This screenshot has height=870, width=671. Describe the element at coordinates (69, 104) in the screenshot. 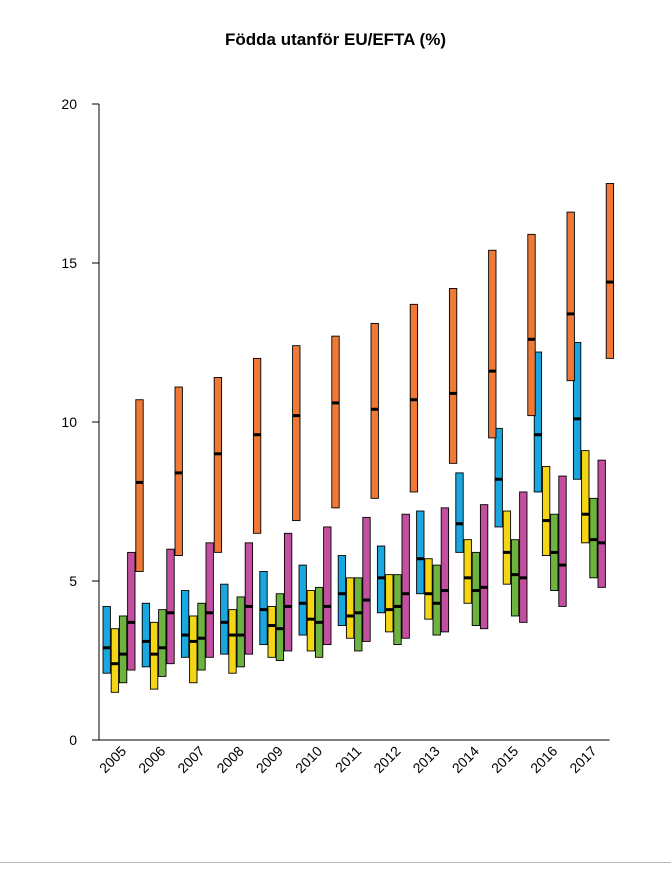

I see `y-tick-label: 20` at that location.